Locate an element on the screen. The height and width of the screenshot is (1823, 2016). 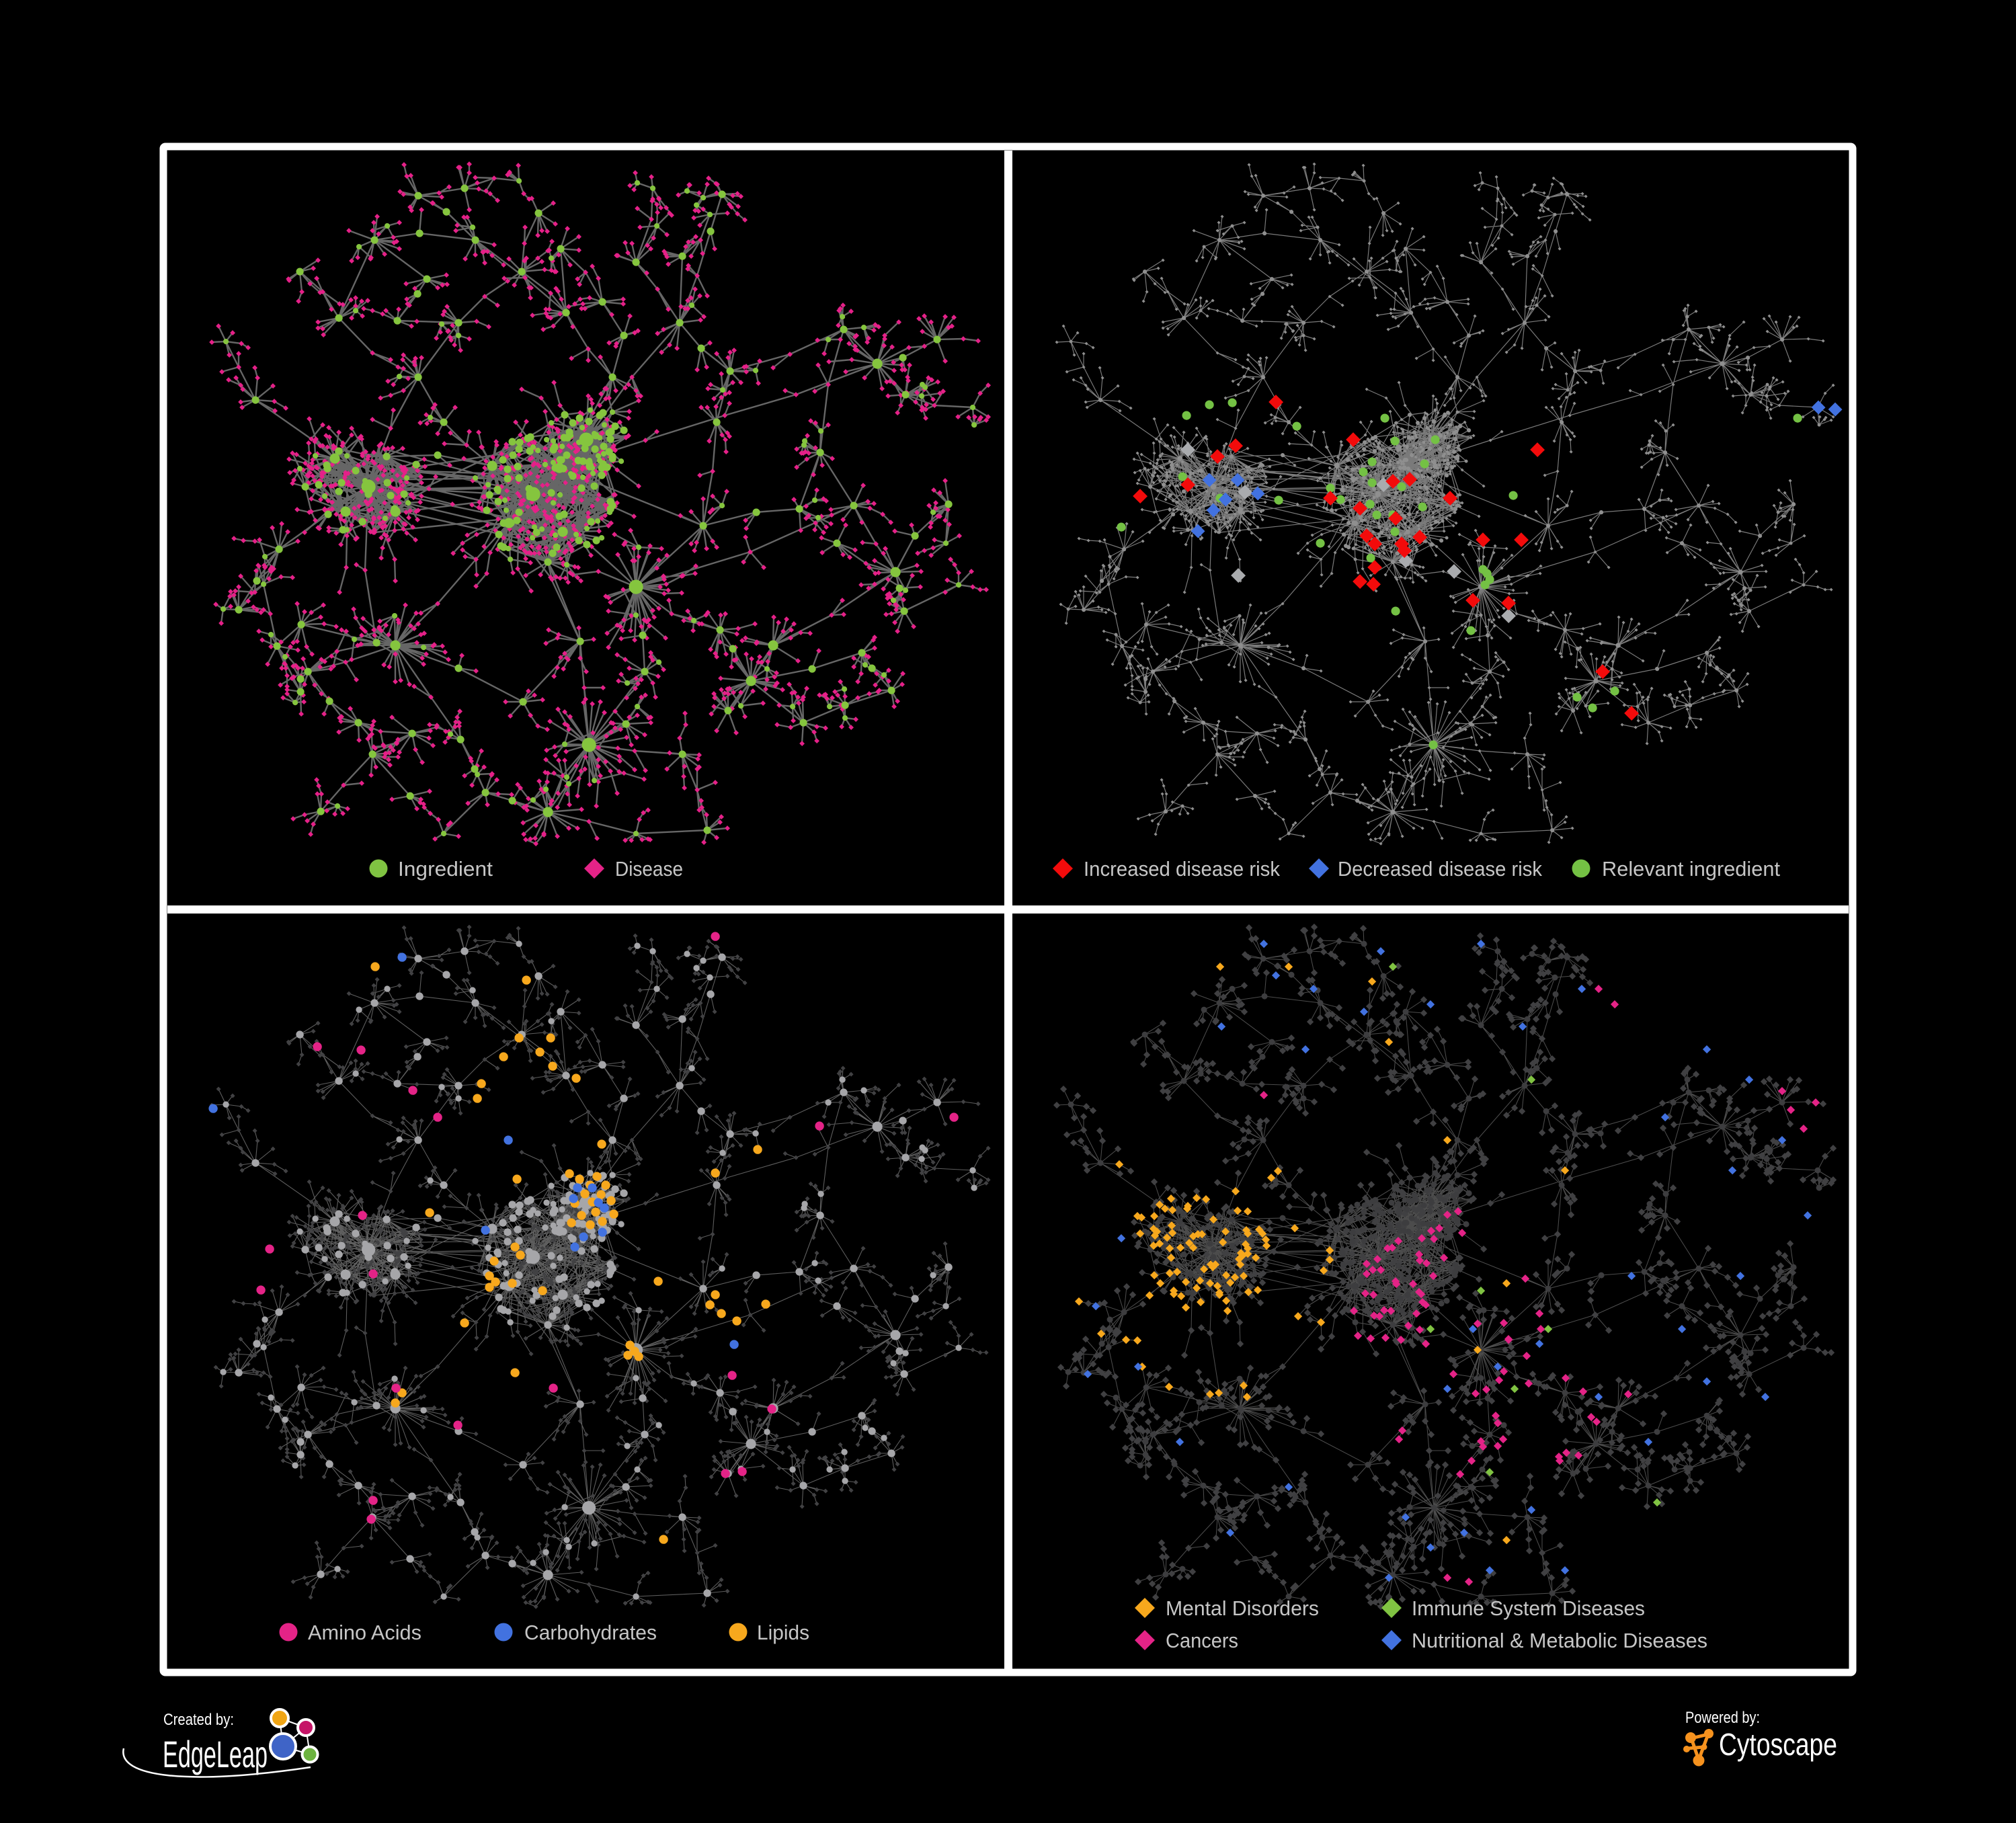
svg-text: Cancers is located at coordinates (1202, 1640).